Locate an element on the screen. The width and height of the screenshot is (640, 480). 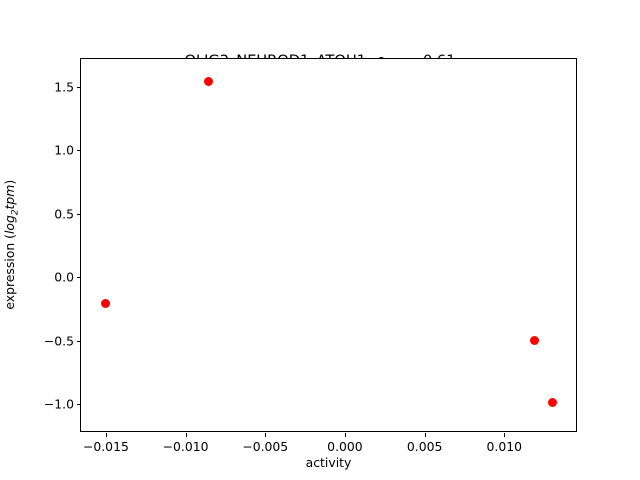
y-tick-label: −1.0 is located at coordinates (58, 404).